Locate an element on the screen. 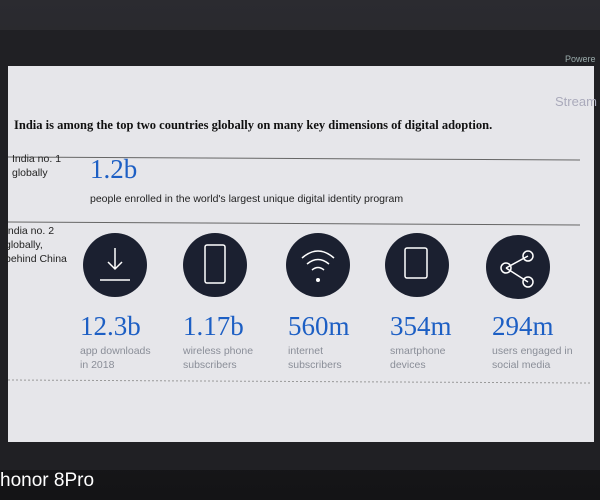  stat-caption: wireless phone is located at coordinates (217, 351).